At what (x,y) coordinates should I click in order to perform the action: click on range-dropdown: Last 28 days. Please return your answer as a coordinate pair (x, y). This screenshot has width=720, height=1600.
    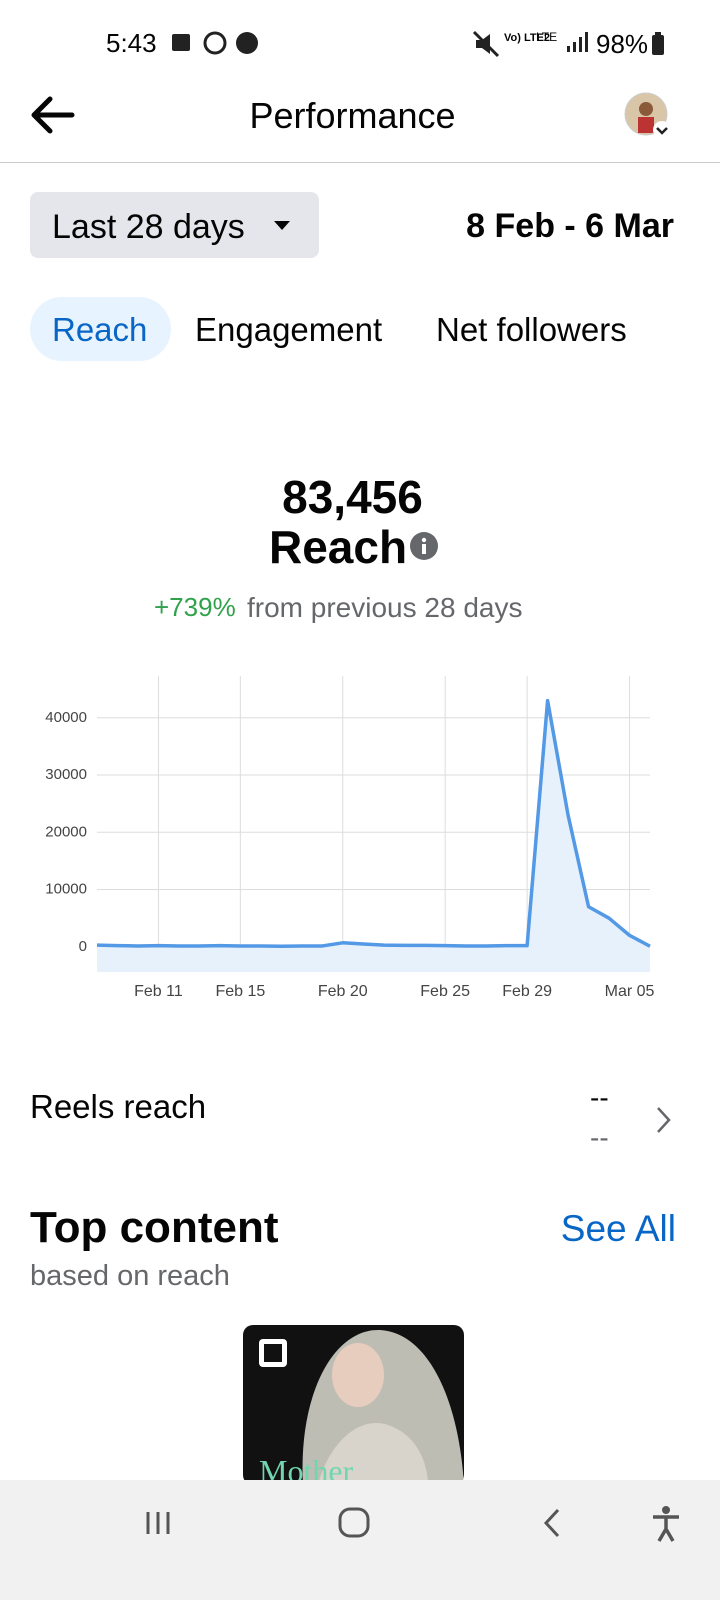
    Looking at the image, I should click on (174, 225).